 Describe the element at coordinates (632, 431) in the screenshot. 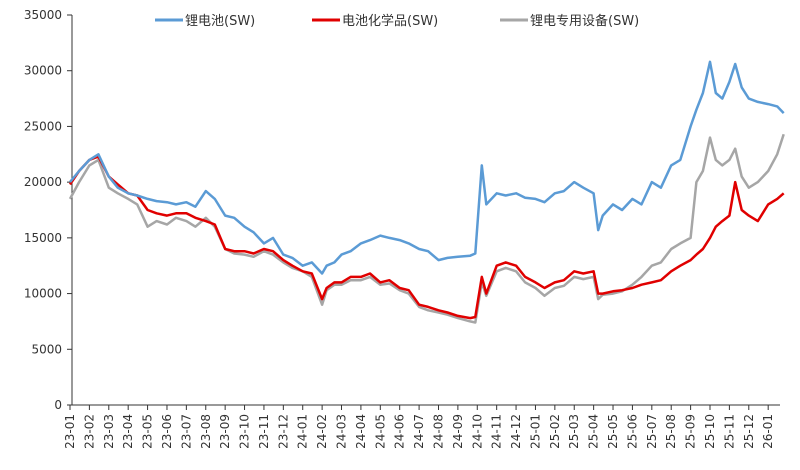

I see `x-tick-label: 25-06` at that location.